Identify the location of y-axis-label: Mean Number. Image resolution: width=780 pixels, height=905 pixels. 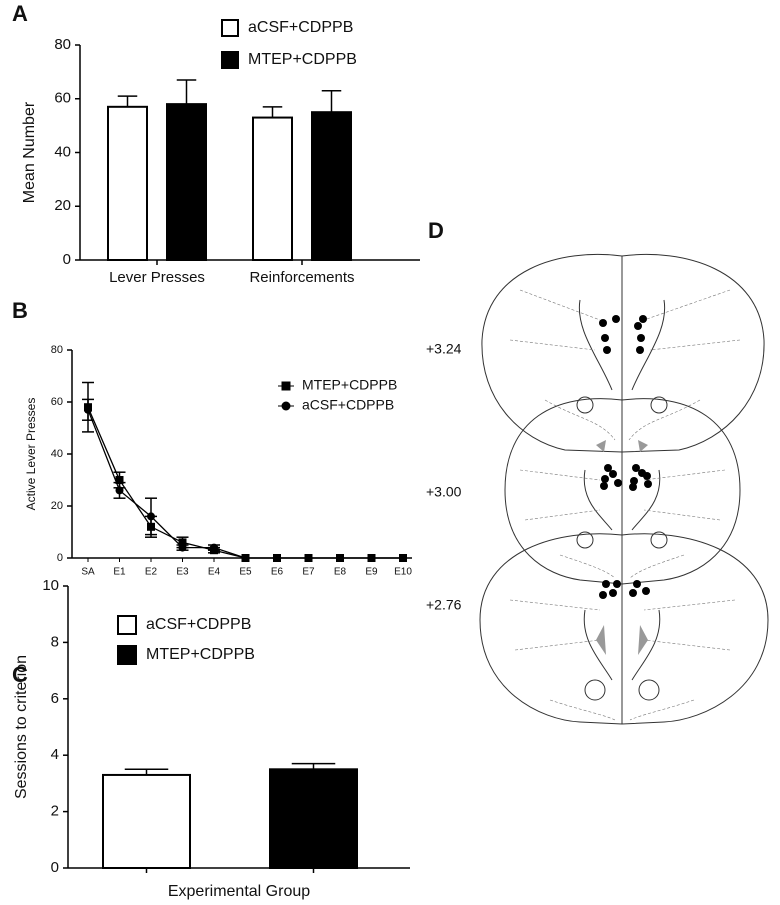
(29, 152).